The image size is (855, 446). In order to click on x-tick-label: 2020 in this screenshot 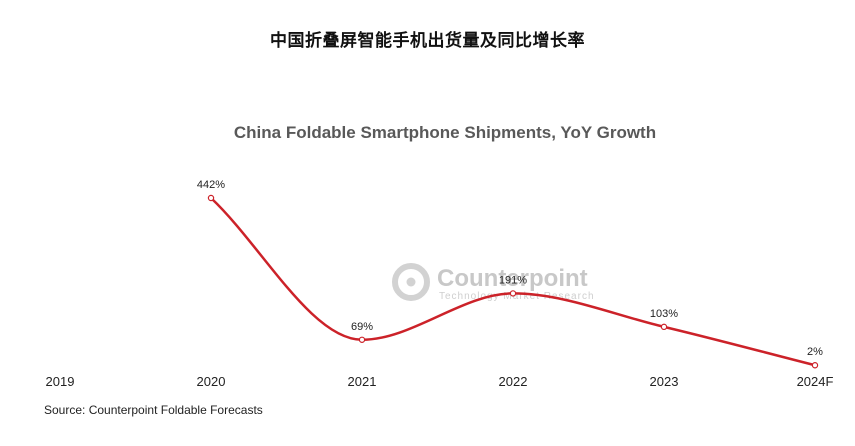, I will do `click(211, 381)`.